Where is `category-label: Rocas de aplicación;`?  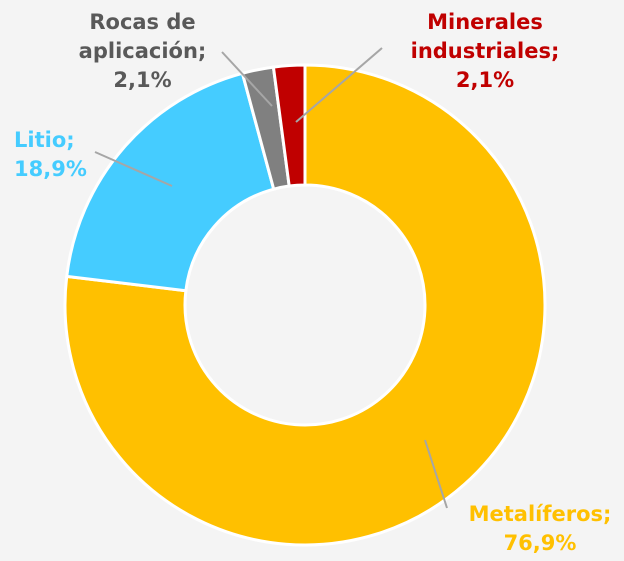 category-label: Rocas de aplicación; is located at coordinates (142, 36).